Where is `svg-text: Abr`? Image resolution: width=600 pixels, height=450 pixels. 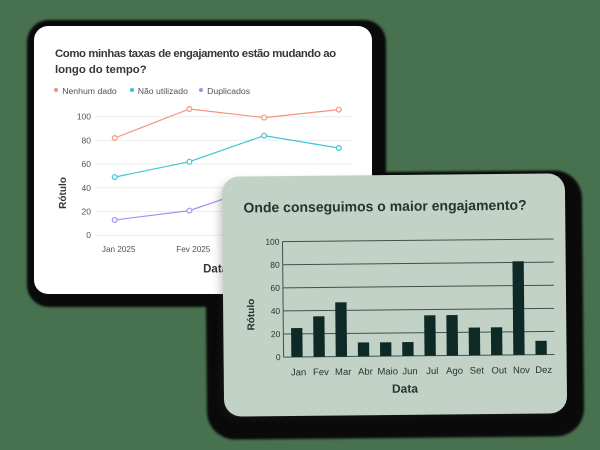
svg-text: Abr is located at coordinates (365, 371).